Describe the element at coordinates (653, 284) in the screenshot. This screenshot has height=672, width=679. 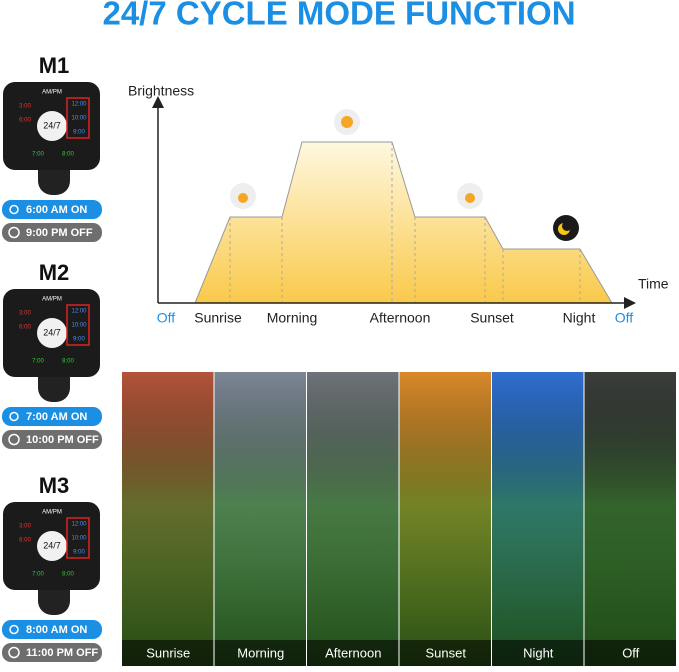
I see `x-axis-label: Time` at that location.